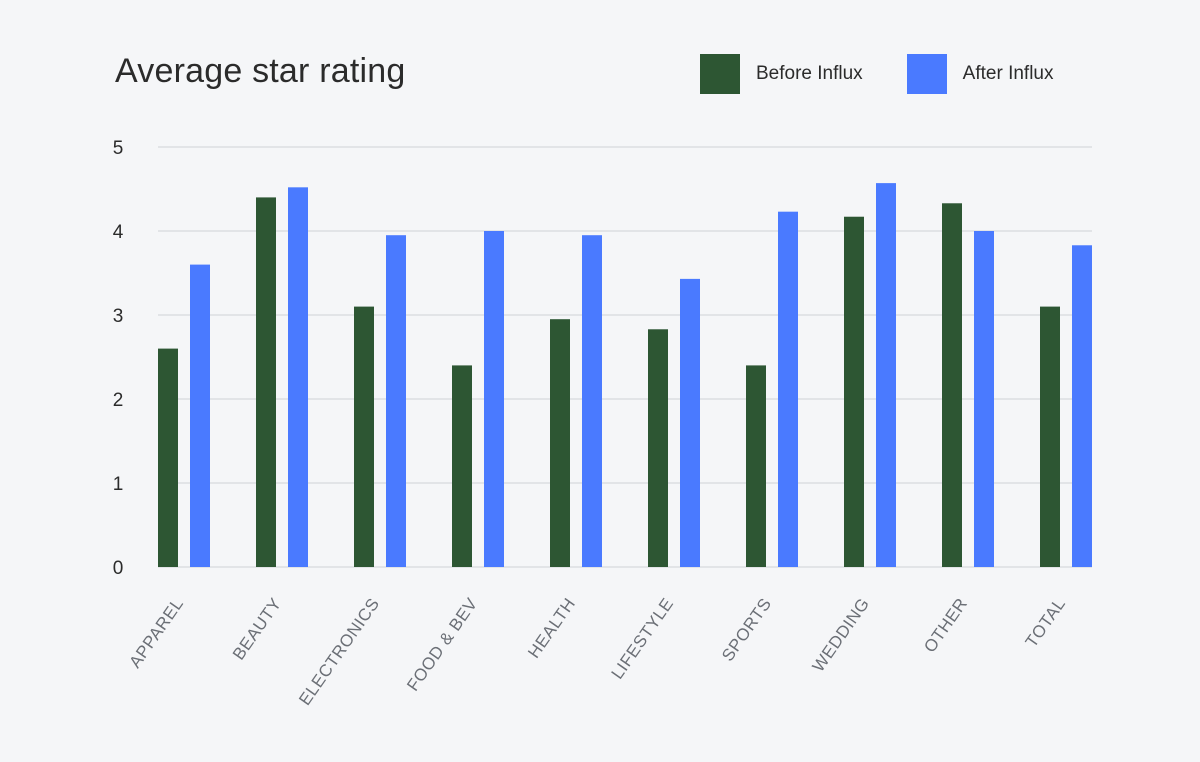  I want to click on y-tick-label: 4, so click(118, 232).